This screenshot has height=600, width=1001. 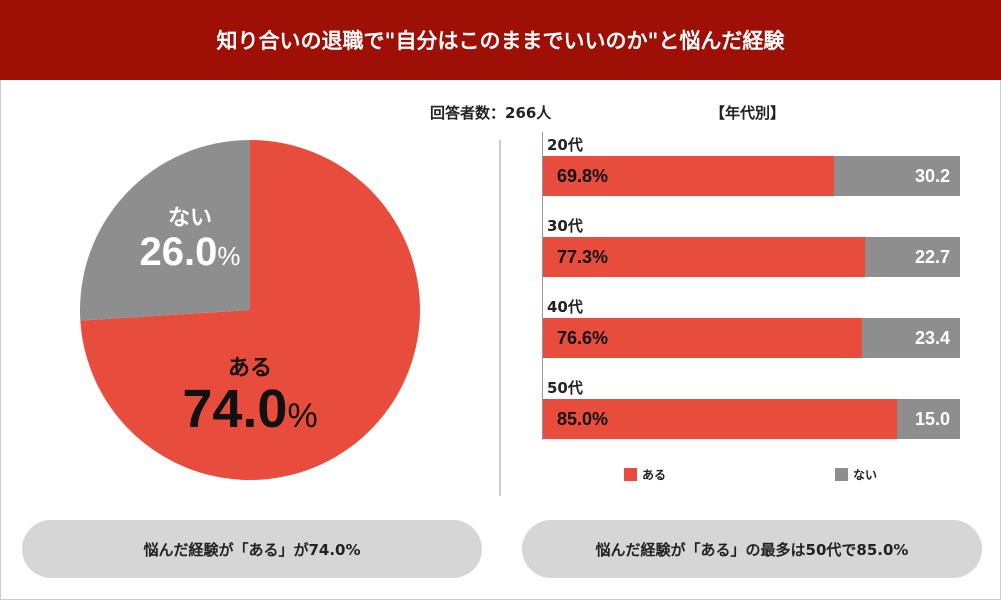 I want to click on pie-label-yes-text: ある, so click(x=249, y=367).